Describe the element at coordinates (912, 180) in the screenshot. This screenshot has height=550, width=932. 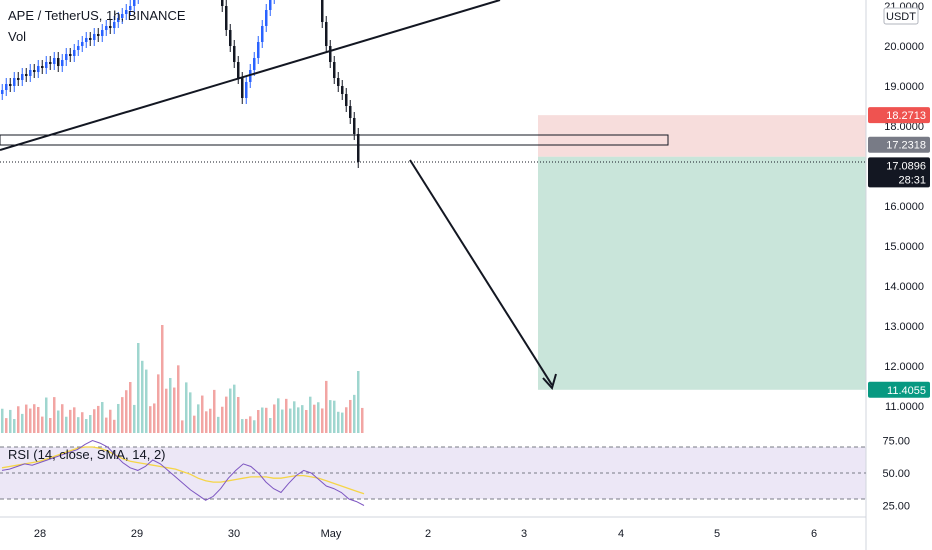
I see `bar-countdown: 28:31` at that location.